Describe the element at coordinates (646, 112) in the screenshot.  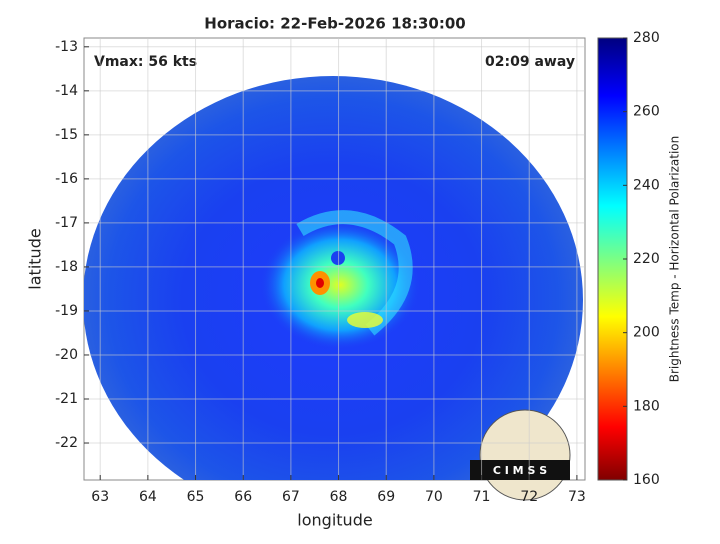
I see `colorbar-tick-label: 260` at that location.